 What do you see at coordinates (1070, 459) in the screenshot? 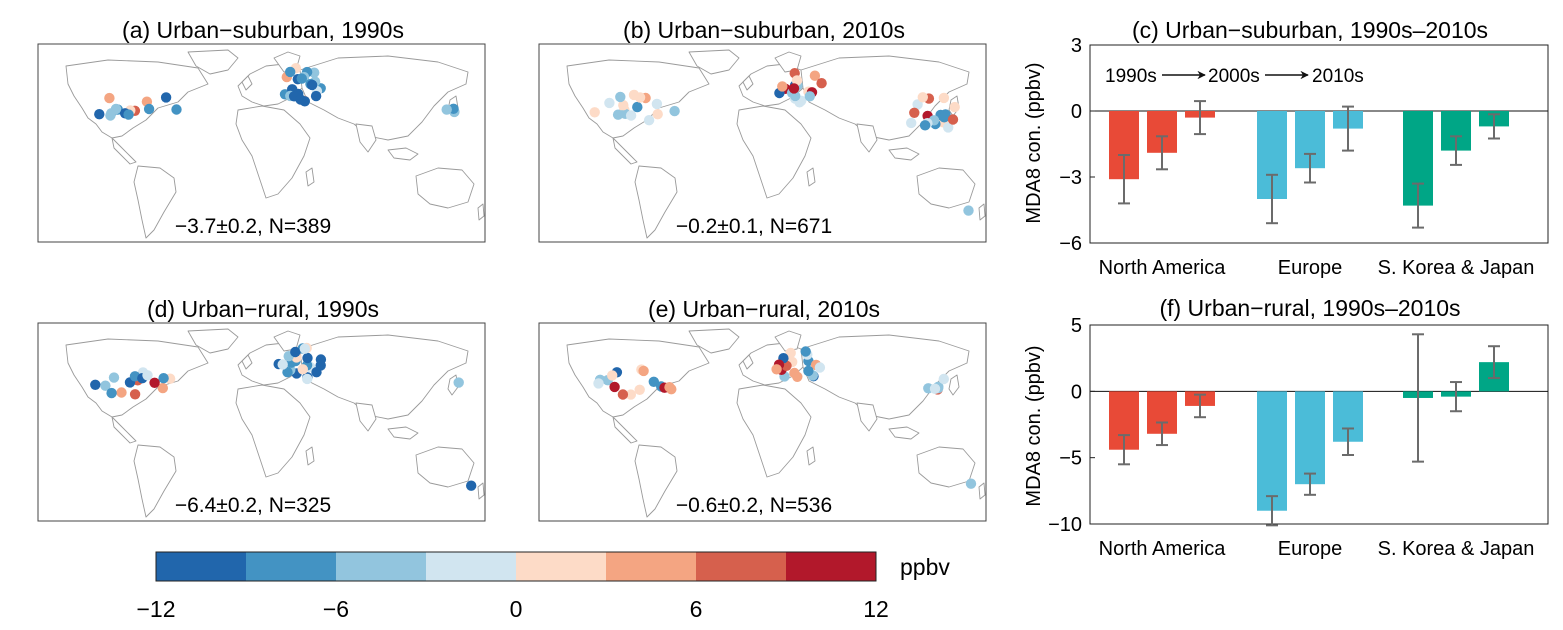
I see `y-tick-label: −5` at bounding box center [1070, 459].